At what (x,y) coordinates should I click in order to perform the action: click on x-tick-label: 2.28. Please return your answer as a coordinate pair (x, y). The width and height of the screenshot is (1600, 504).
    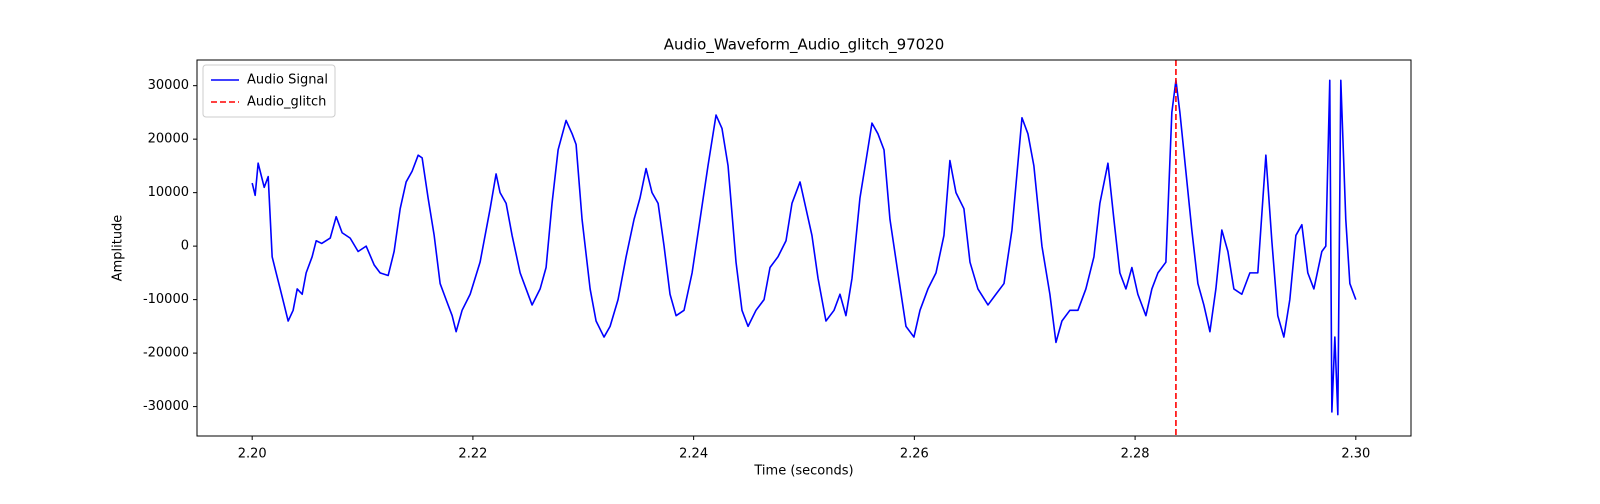
    Looking at the image, I should click on (1135, 454).